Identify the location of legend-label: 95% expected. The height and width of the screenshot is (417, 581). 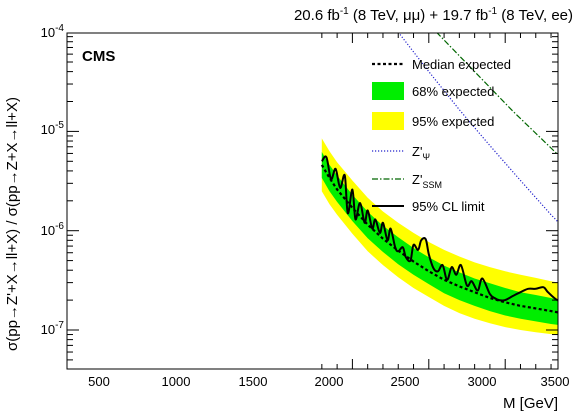
(453, 121).